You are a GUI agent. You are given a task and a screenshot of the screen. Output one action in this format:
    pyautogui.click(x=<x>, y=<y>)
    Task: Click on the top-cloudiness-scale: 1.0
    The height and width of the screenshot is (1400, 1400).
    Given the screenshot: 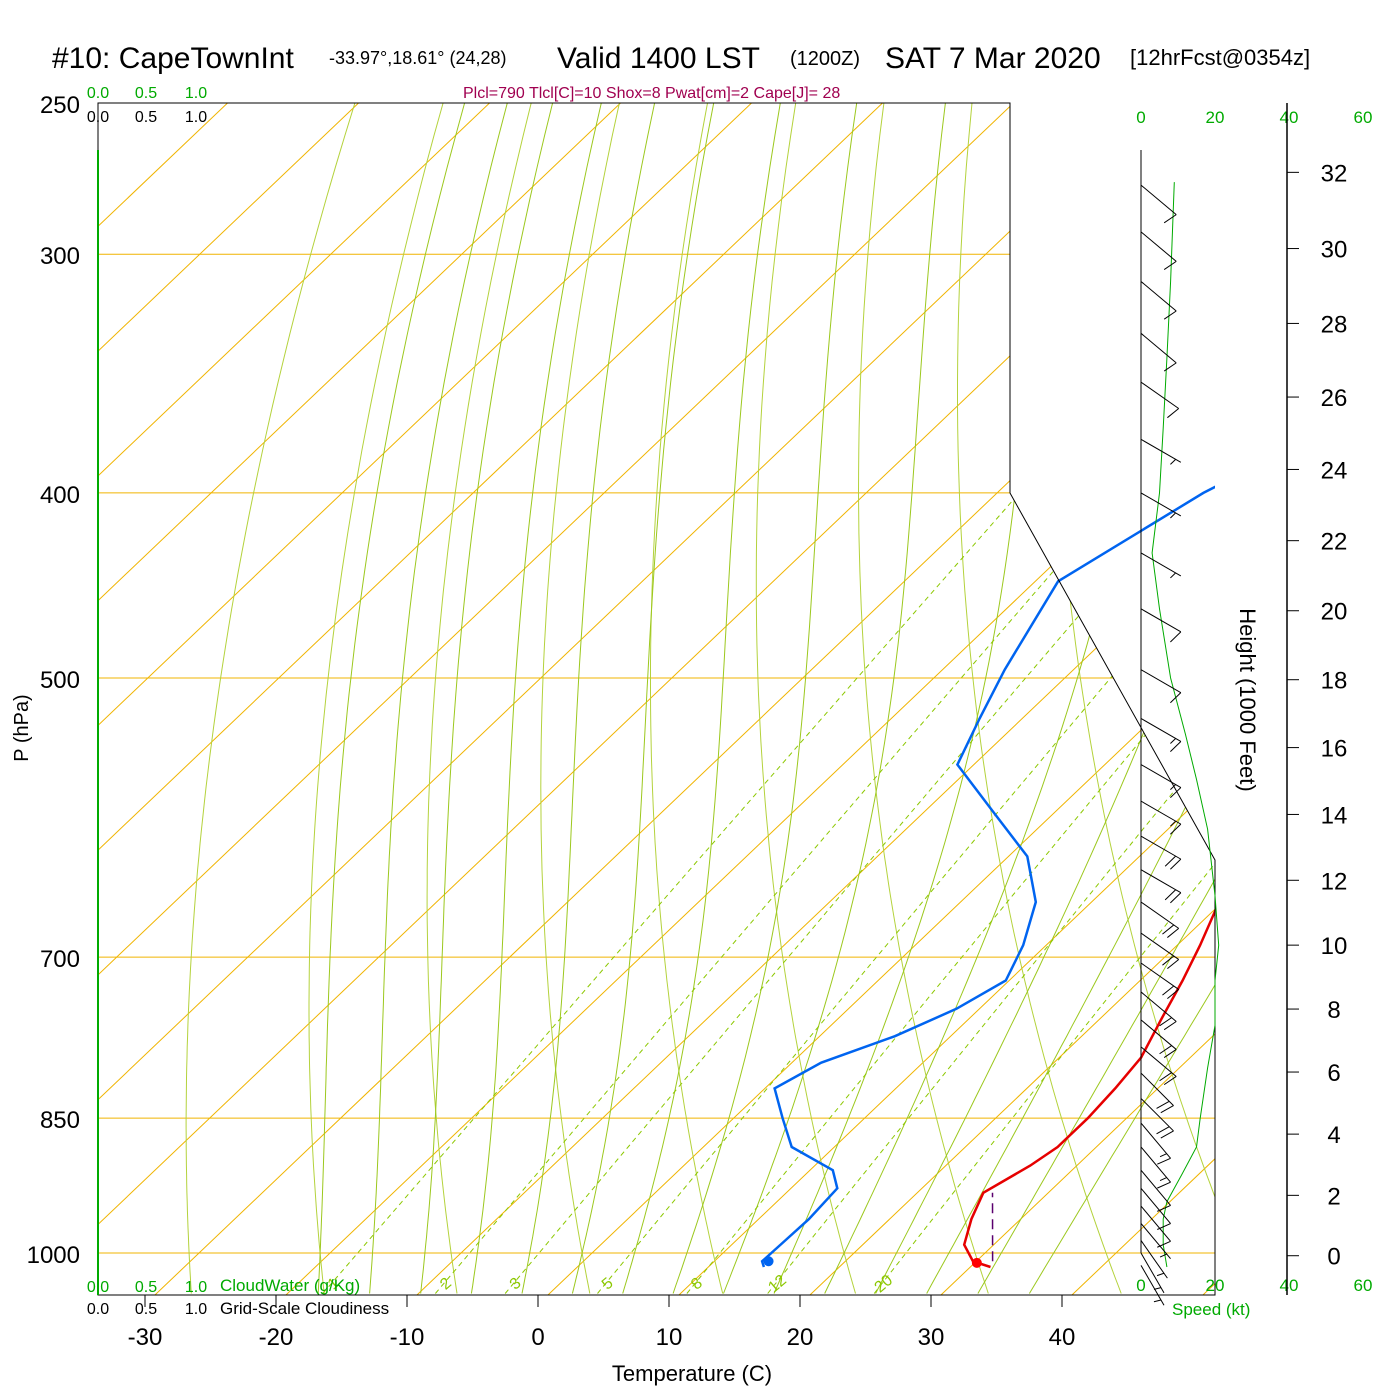 What is the action you would take?
    pyautogui.click(x=196, y=117)
    